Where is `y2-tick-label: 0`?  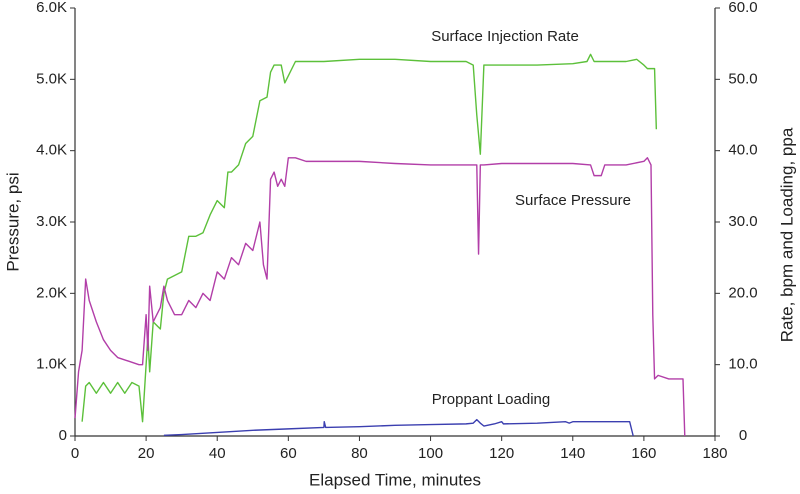 y2-tick-label: 0 is located at coordinates (743, 435).